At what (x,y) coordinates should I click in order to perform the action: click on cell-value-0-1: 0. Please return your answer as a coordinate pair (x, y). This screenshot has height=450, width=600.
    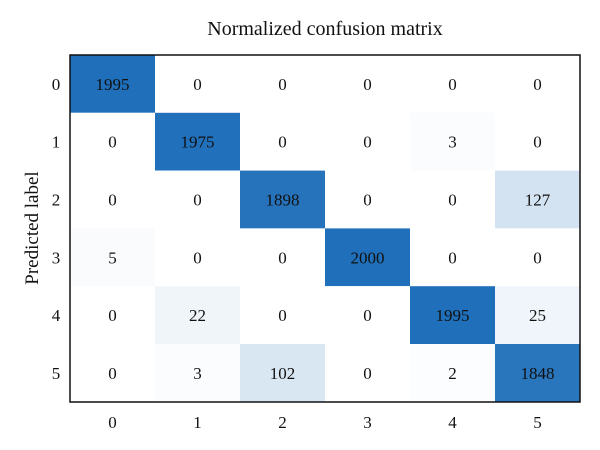
    Looking at the image, I should click on (197, 84).